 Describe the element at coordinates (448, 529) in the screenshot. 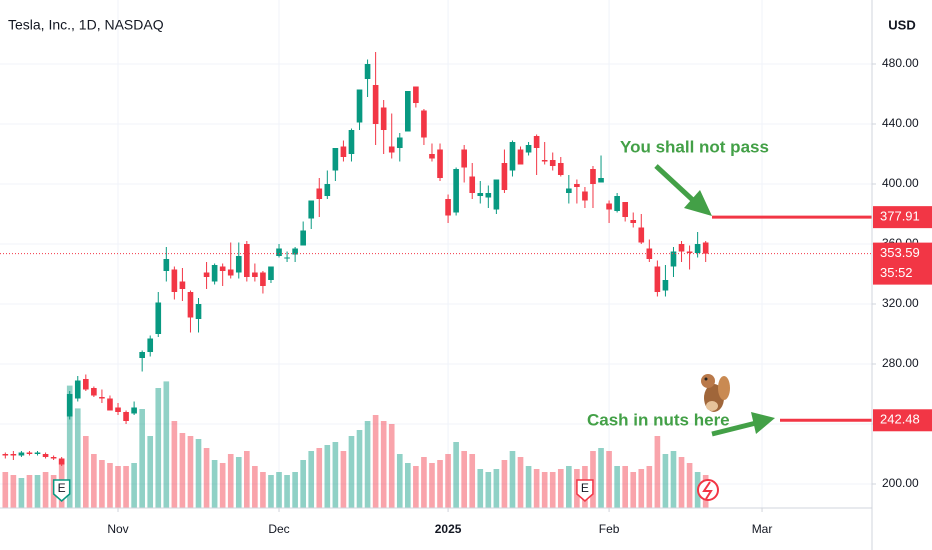

I see `x-tick-label: 2025` at that location.